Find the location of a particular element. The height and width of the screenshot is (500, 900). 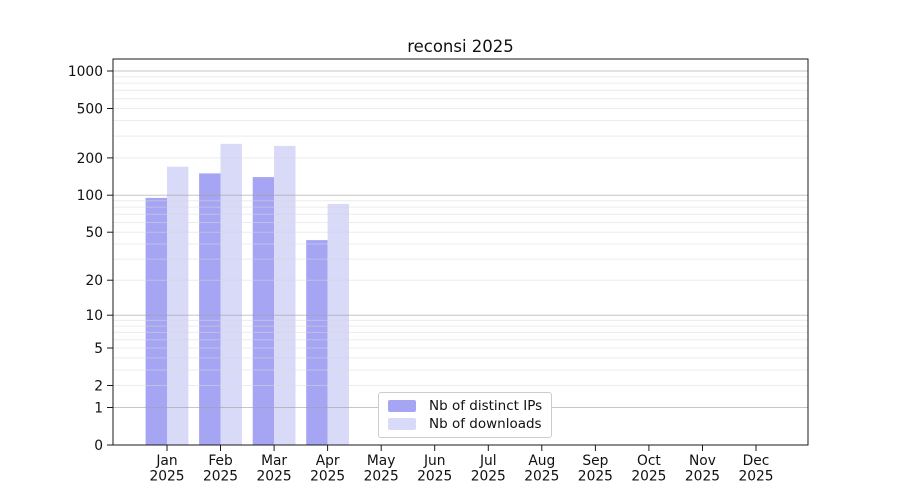

y-tick-label: 10 is located at coordinates (94, 316).